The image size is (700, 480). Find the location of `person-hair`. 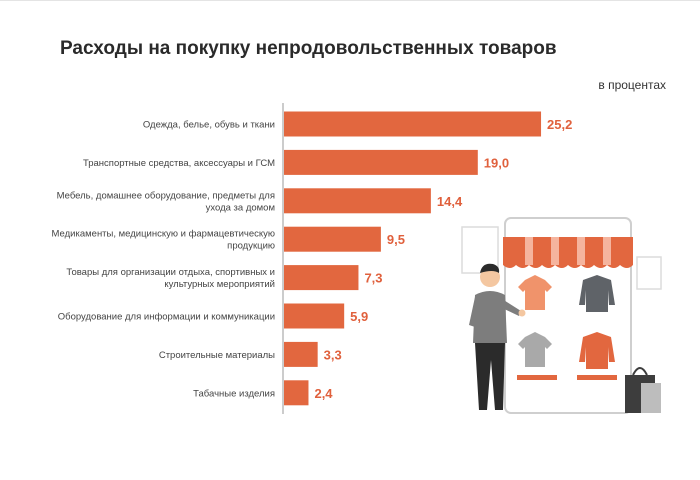

person-hair is located at coordinates (490, 268).